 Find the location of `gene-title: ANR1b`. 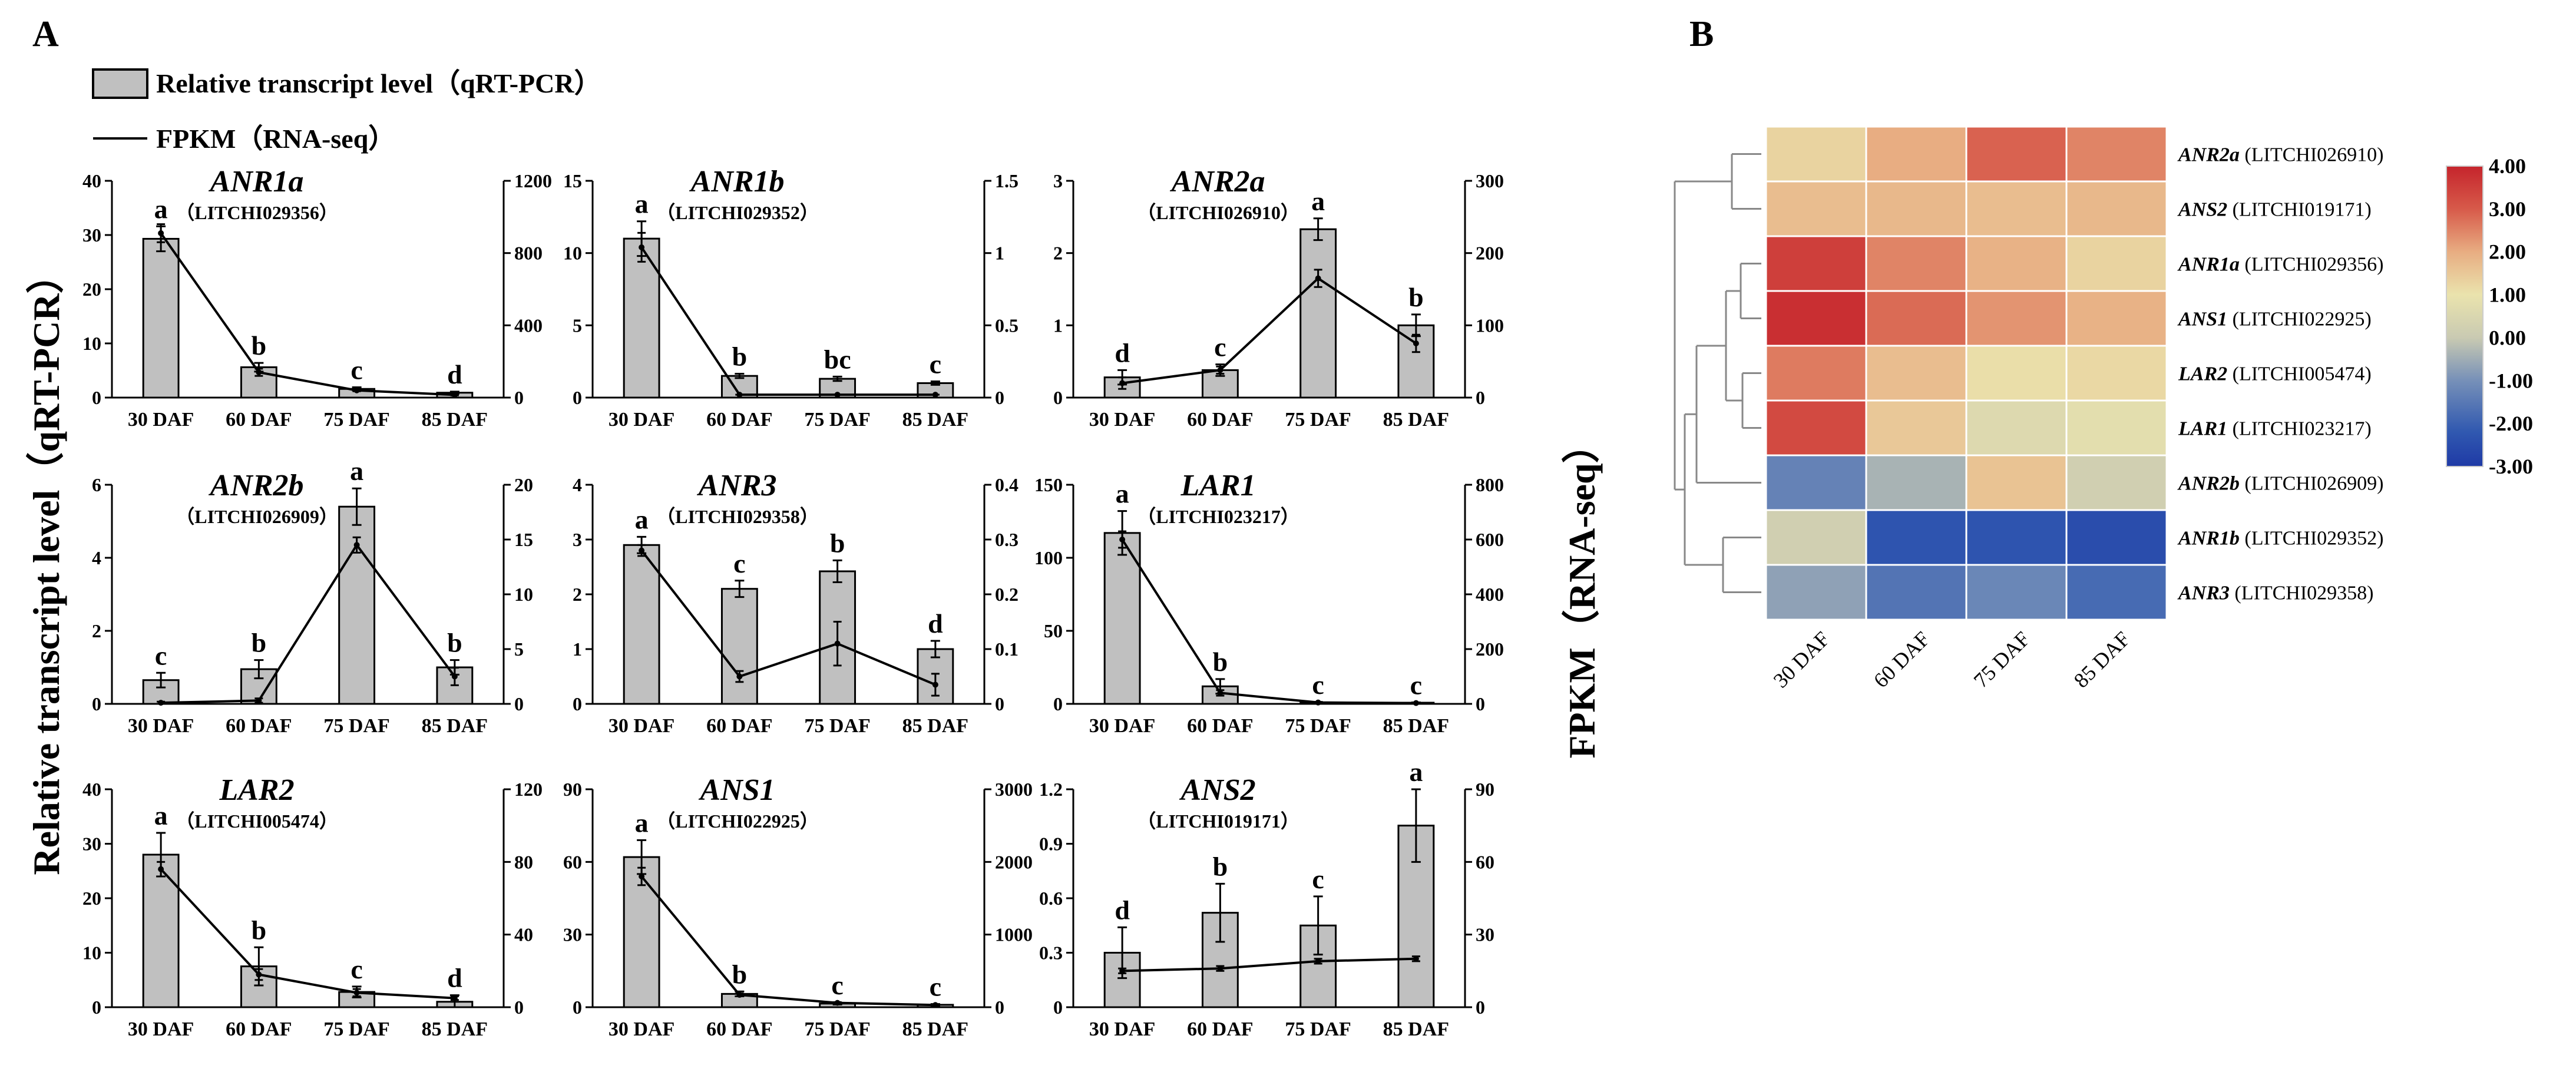

gene-title: ANR1b is located at coordinates (737, 181).